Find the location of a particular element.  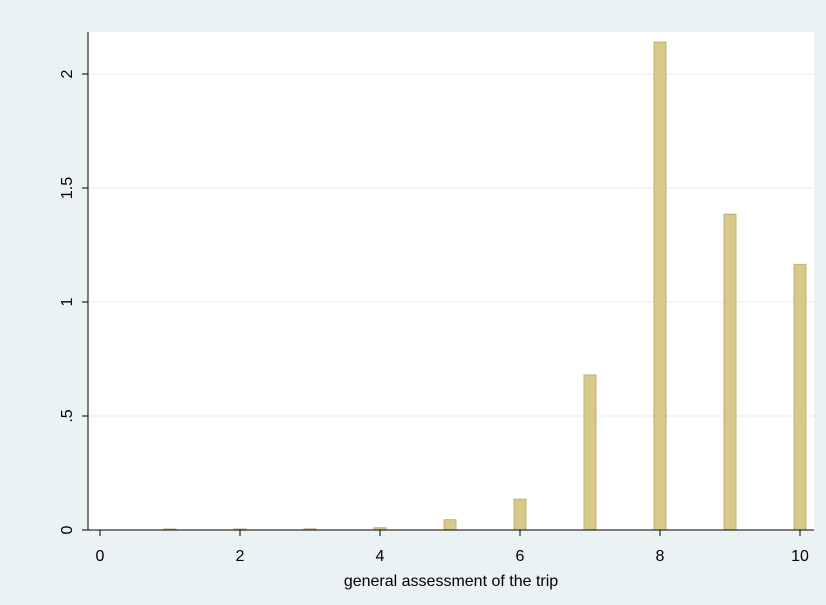

y-tick-label: .5 is located at coordinates (67, 415).